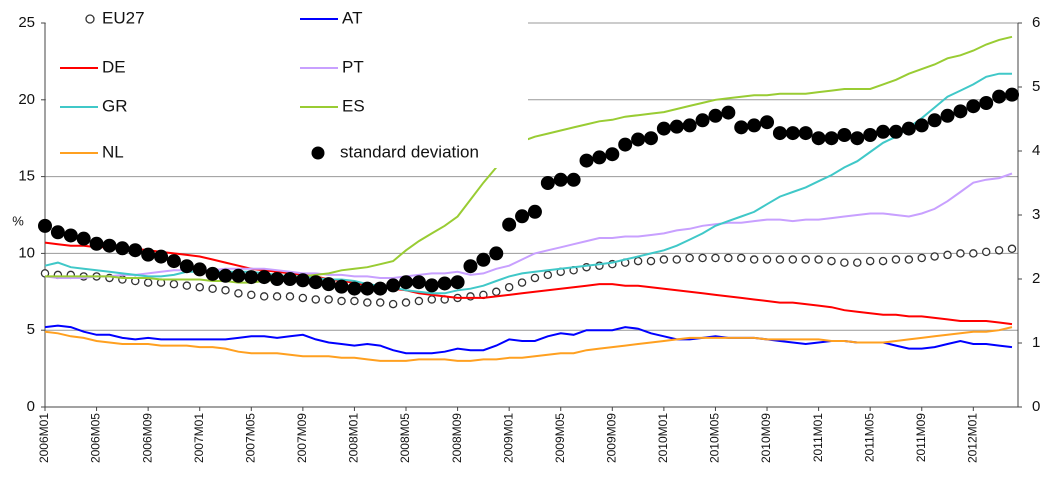 The width and height of the screenshot is (1046, 479). What do you see at coordinates (318, 153) in the screenshot?
I see `legend-marker` at bounding box center [318, 153].